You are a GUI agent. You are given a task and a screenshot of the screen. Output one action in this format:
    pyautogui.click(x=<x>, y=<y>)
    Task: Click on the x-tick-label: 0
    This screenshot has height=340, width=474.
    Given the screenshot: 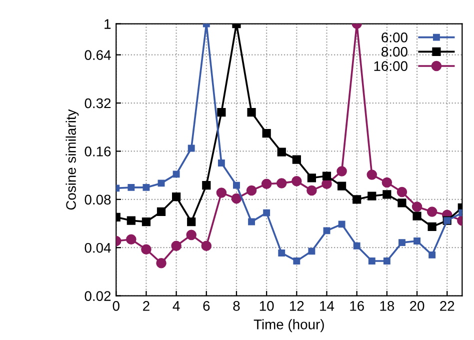 What is the action you would take?
    pyautogui.click(x=116, y=306)
    